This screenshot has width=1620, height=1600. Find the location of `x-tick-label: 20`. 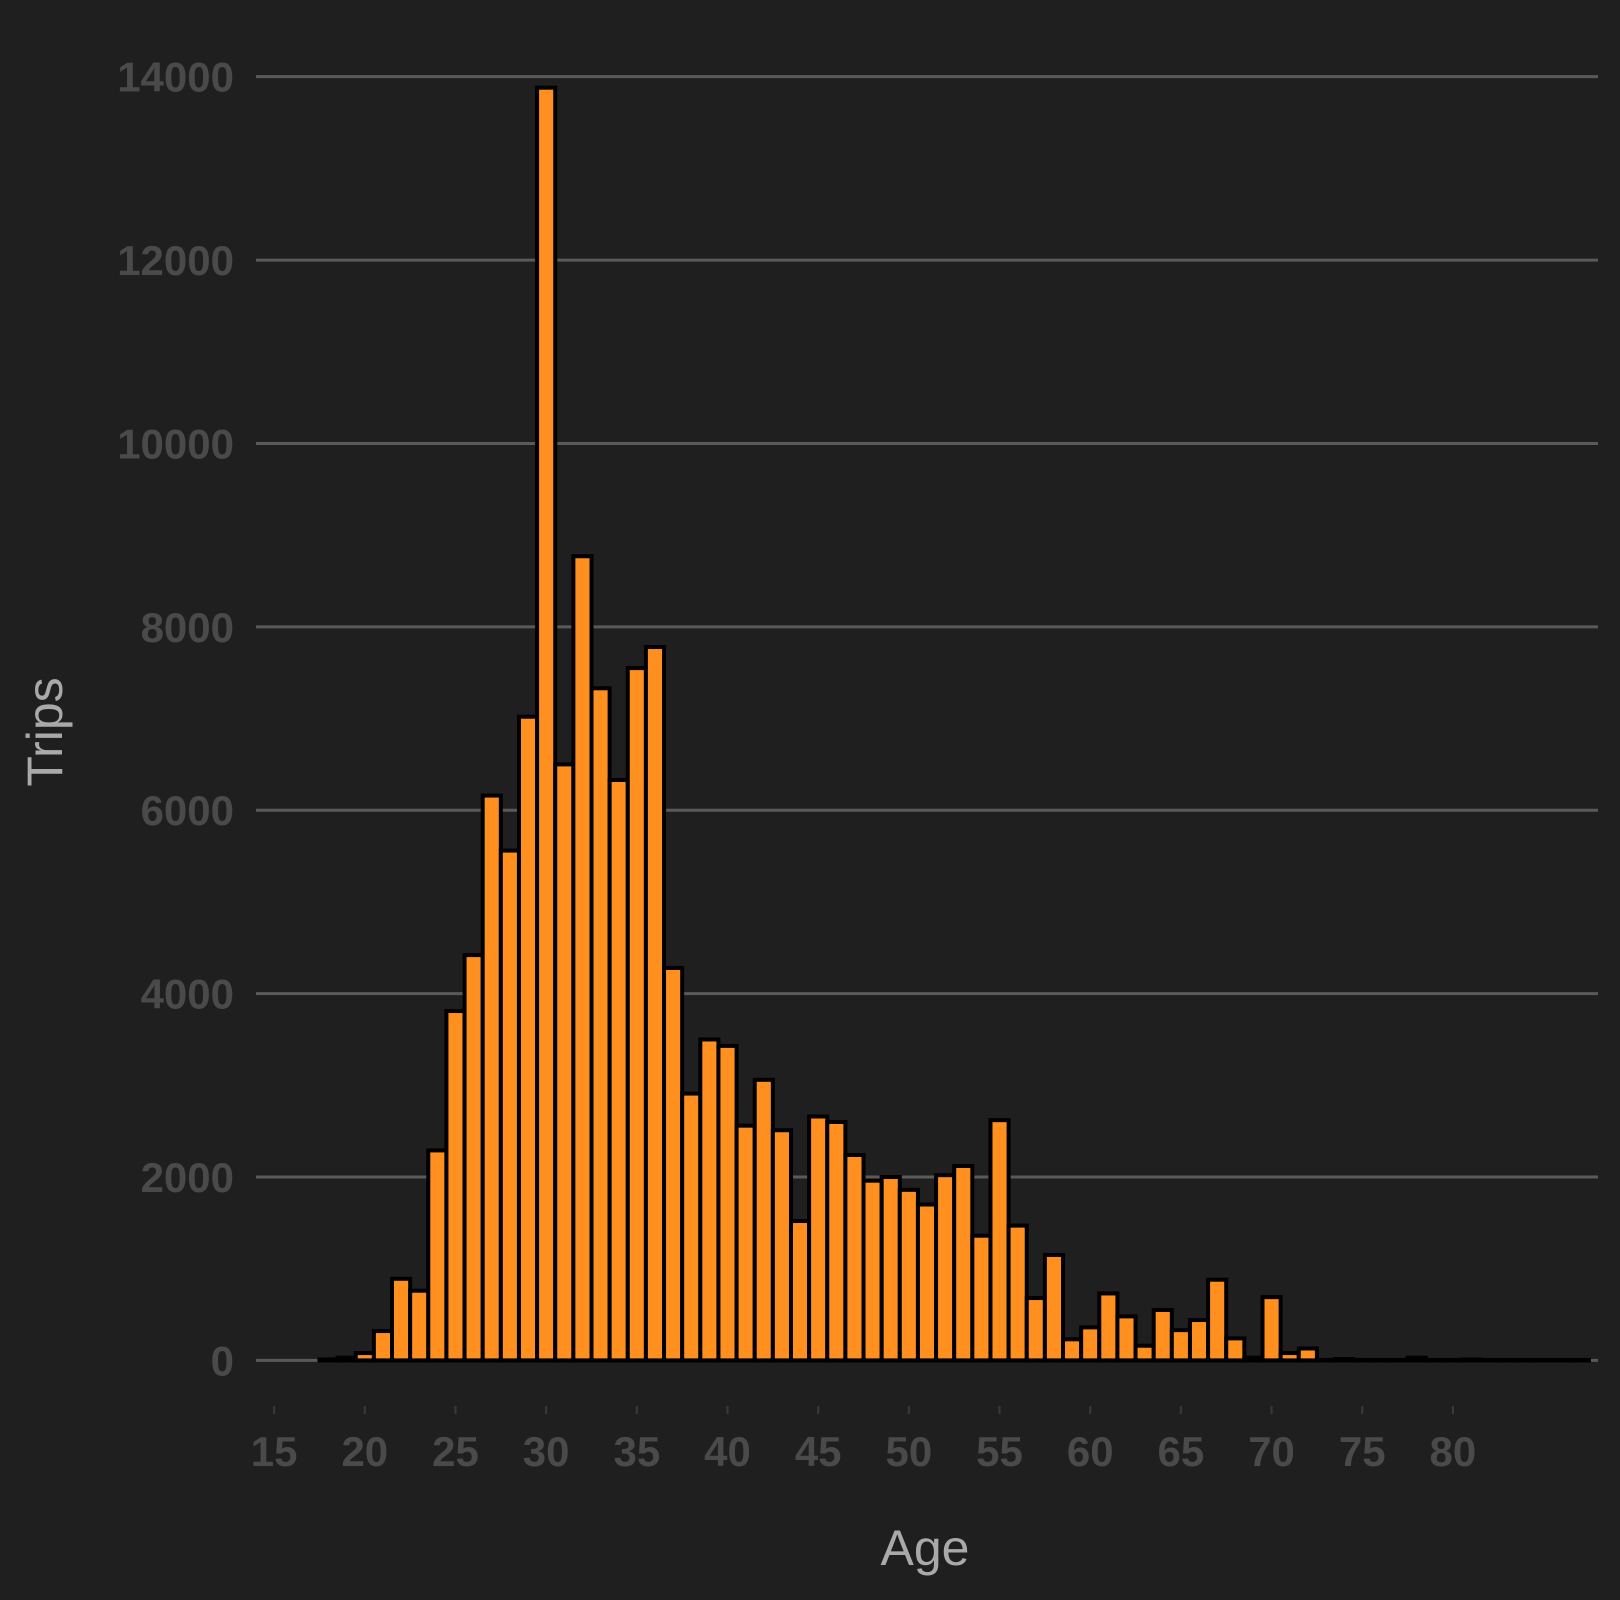

x-tick-label: 20 is located at coordinates (364, 1451).